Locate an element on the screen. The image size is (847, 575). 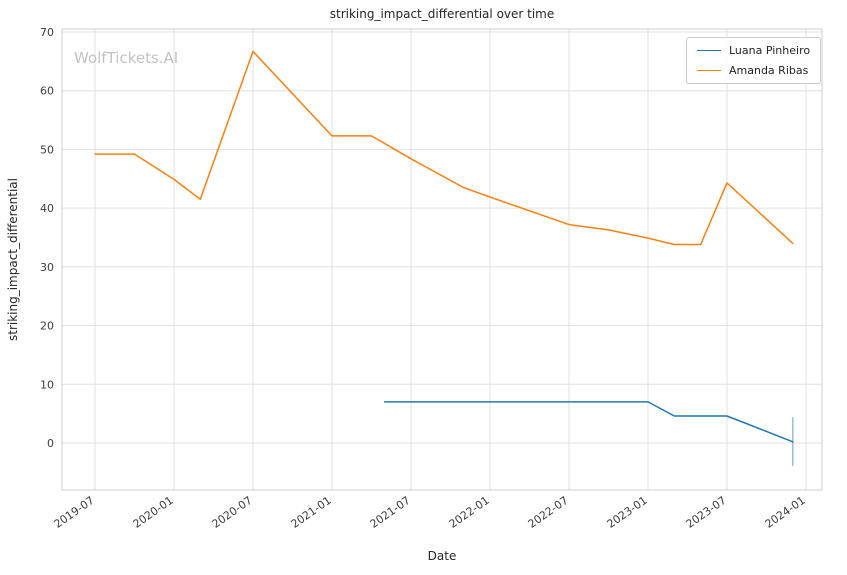
x-tick-label: 2021-01 is located at coordinates (311, 512).